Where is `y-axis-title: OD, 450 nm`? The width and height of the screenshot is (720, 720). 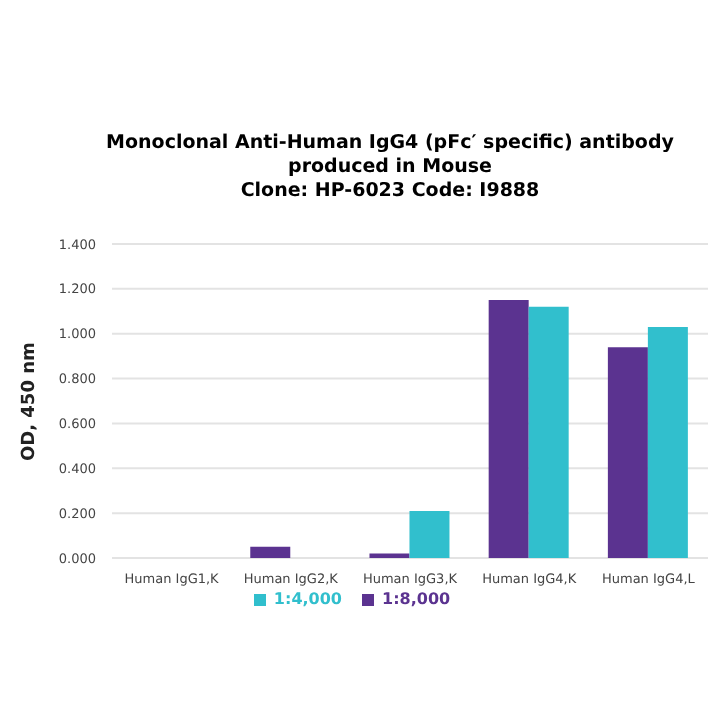
y-axis-title: OD, 450 nm is located at coordinates (30, 401).